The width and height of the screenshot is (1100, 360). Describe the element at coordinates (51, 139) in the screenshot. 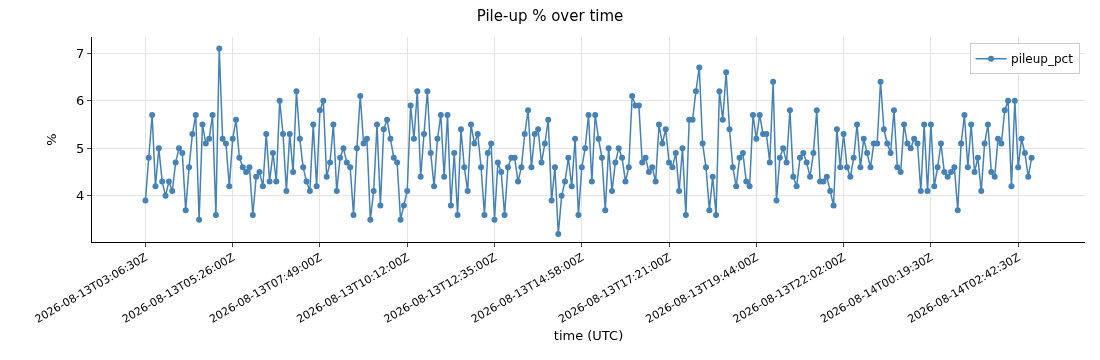

I see `y-axis-title: %` at that location.